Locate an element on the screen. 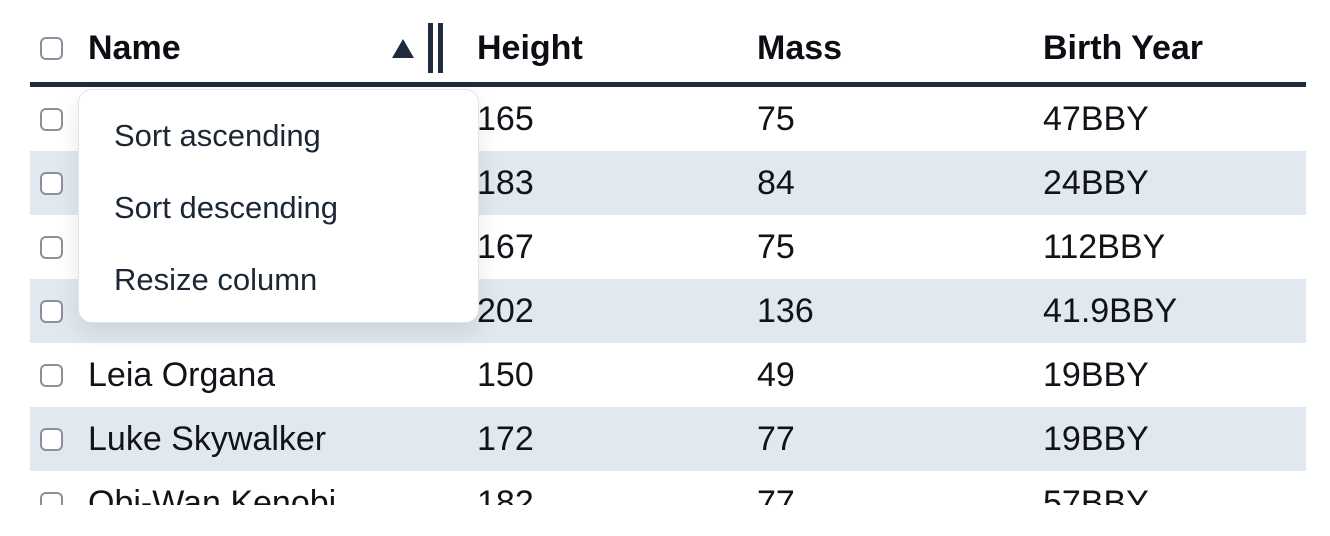  cell-height: 172 is located at coordinates (603, 439).